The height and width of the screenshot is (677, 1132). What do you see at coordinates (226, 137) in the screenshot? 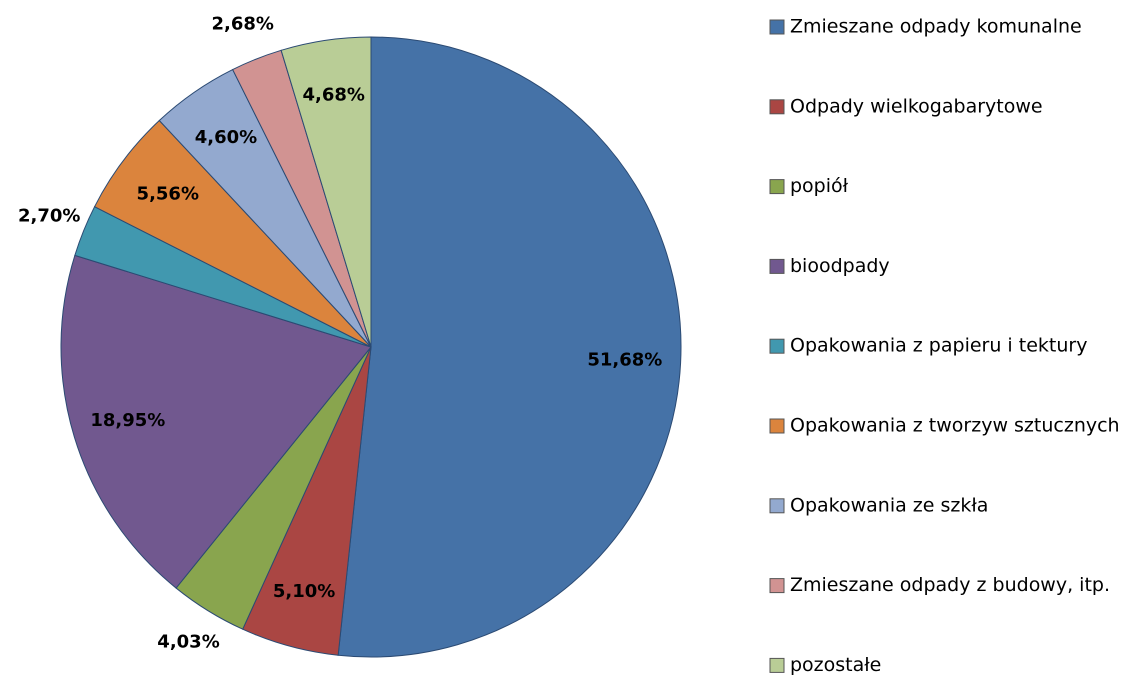
I see `data-label: 4,60%` at bounding box center [226, 137].